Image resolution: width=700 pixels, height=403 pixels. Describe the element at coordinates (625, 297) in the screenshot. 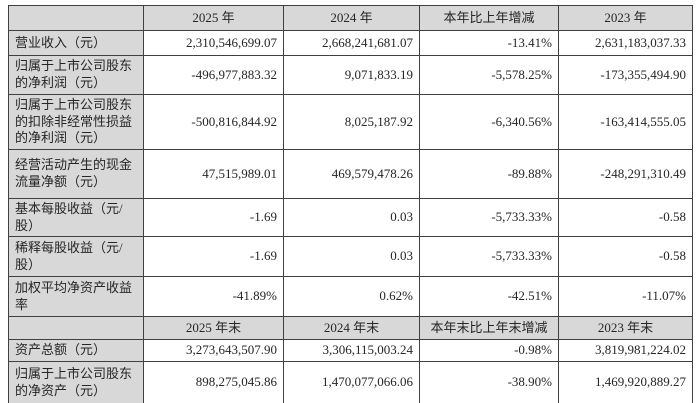

I see `value-cell: -11.07%` at that location.